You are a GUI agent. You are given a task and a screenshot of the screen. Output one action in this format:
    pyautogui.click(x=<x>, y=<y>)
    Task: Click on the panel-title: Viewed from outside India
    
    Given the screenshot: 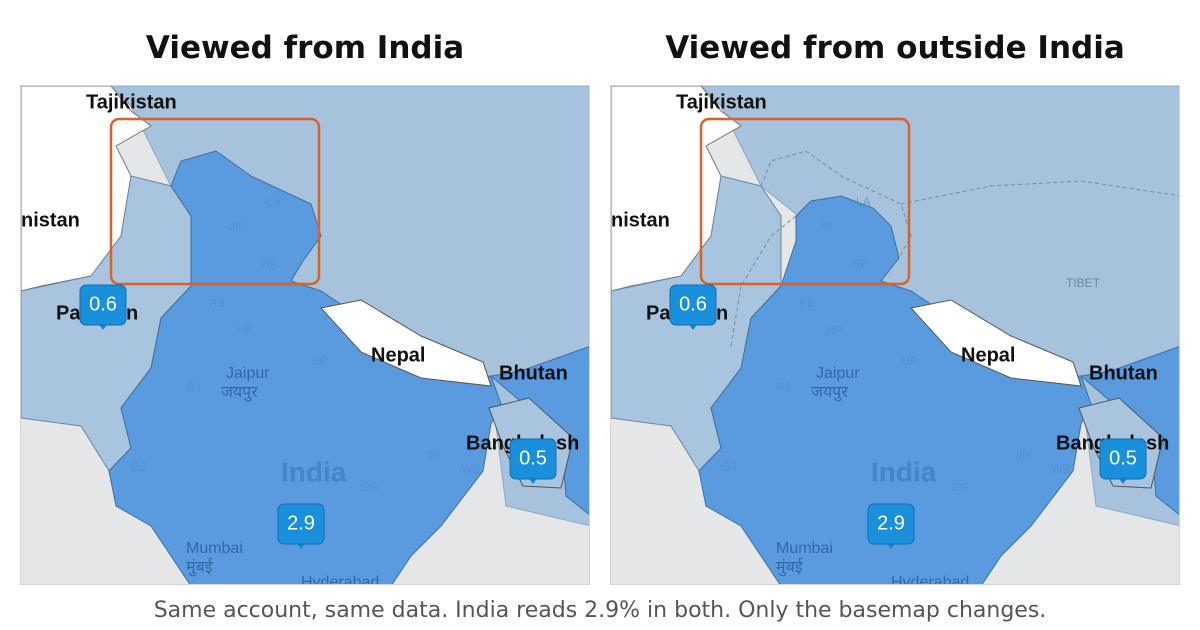 What is the action you would take?
    pyautogui.click(x=895, y=48)
    